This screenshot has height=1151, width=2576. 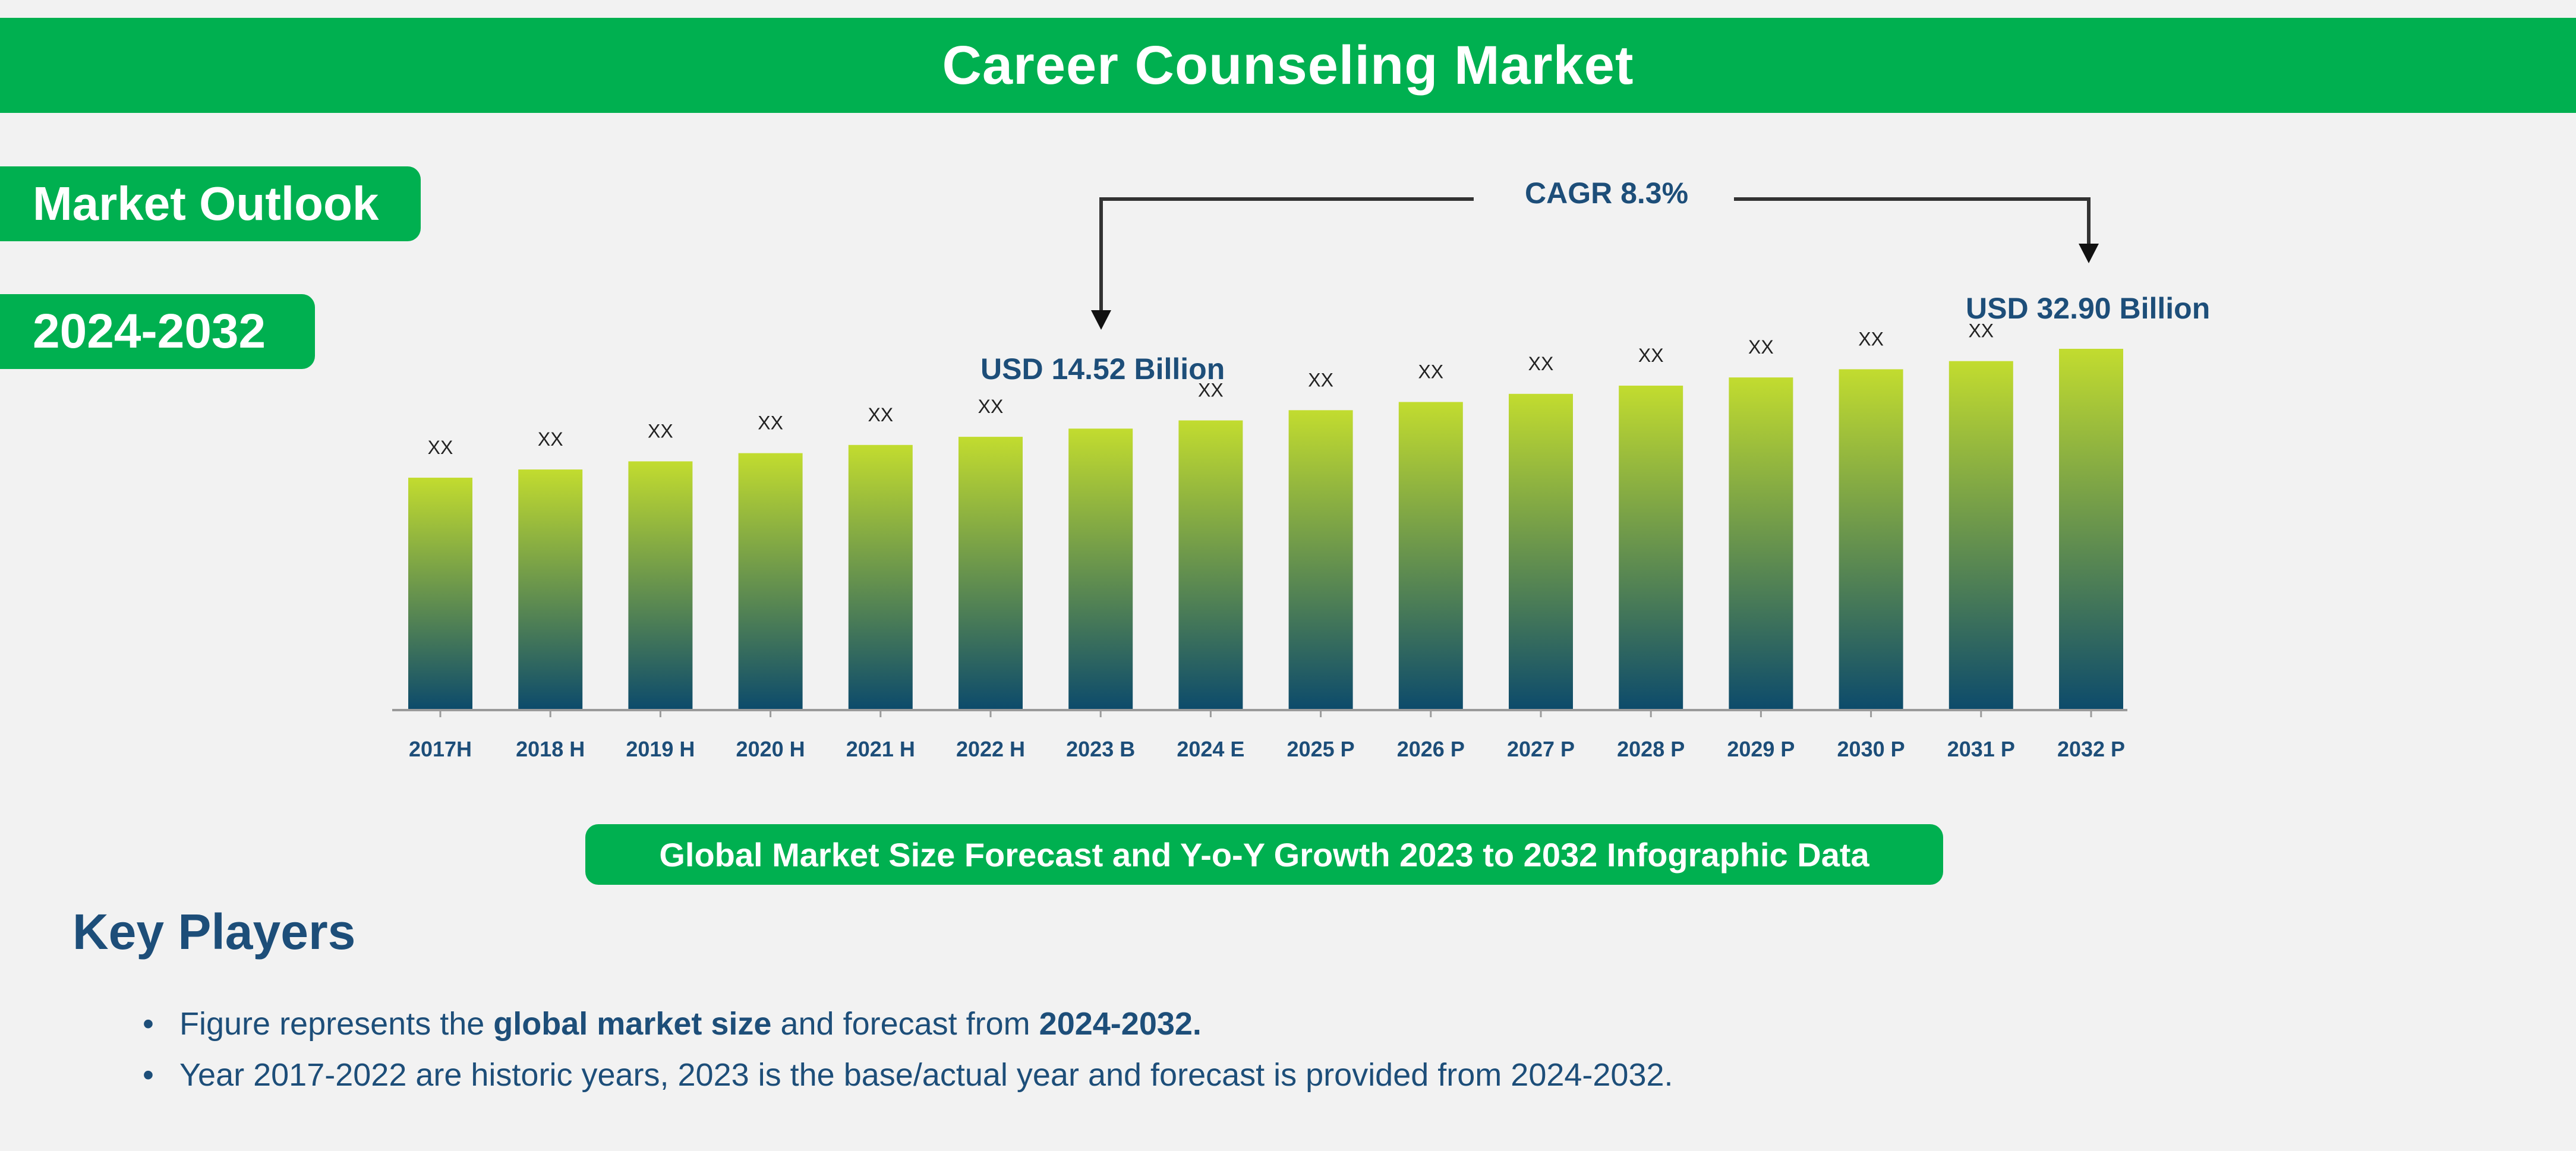 What do you see at coordinates (1210, 564) in the screenshot?
I see `bar-2024e` at bounding box center [1210, 564].